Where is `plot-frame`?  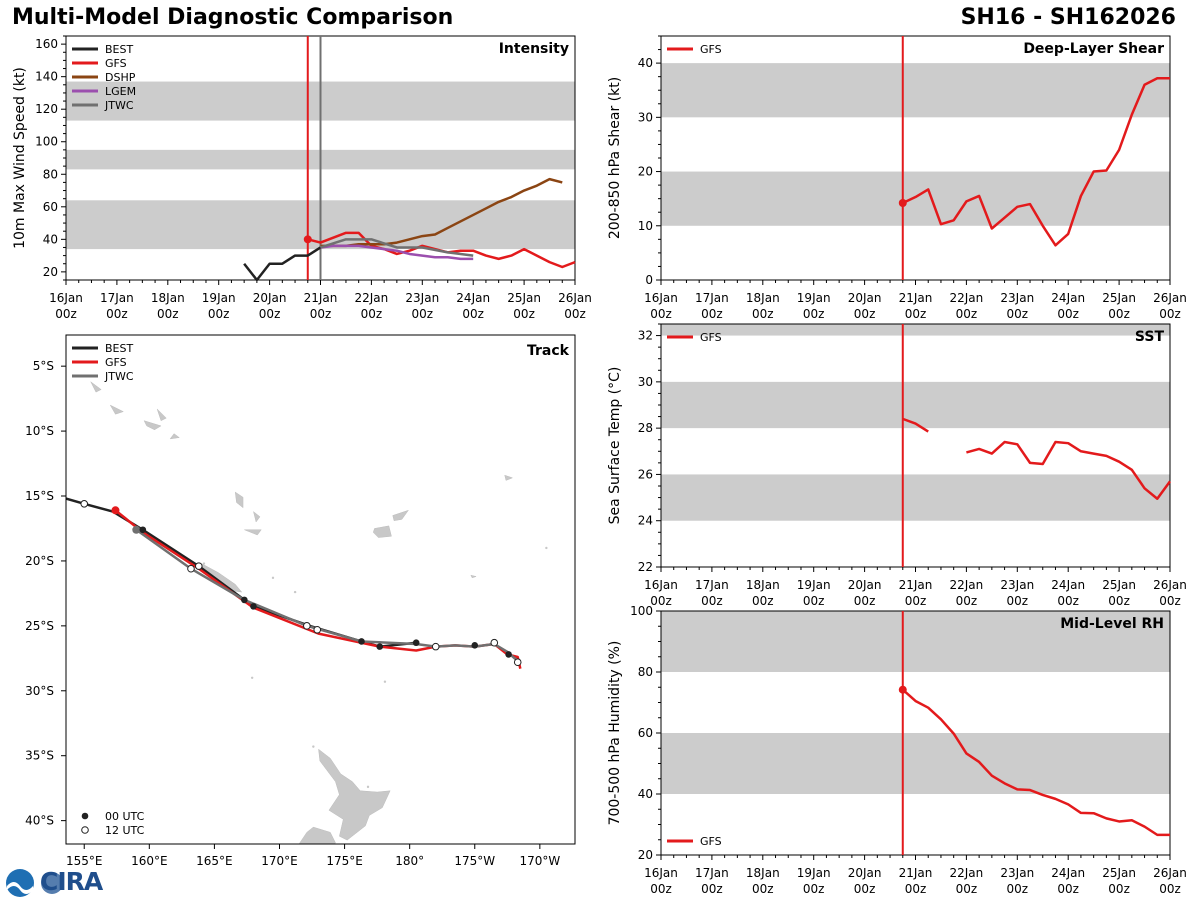
plot-frame is located at coordinates (915, 445).